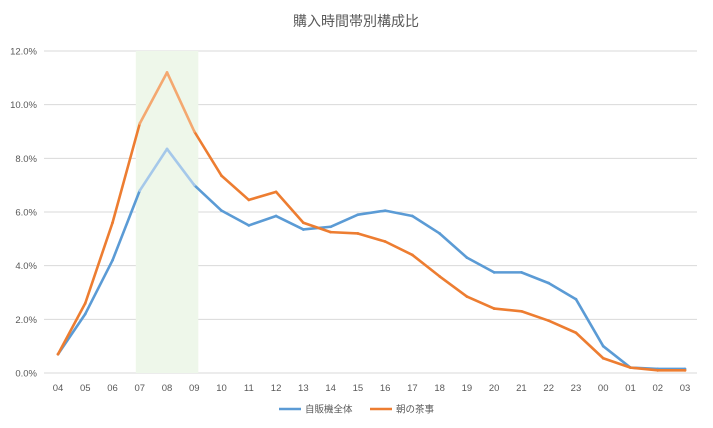  I want to click on x-tick-label: 23, so click(576, 388).